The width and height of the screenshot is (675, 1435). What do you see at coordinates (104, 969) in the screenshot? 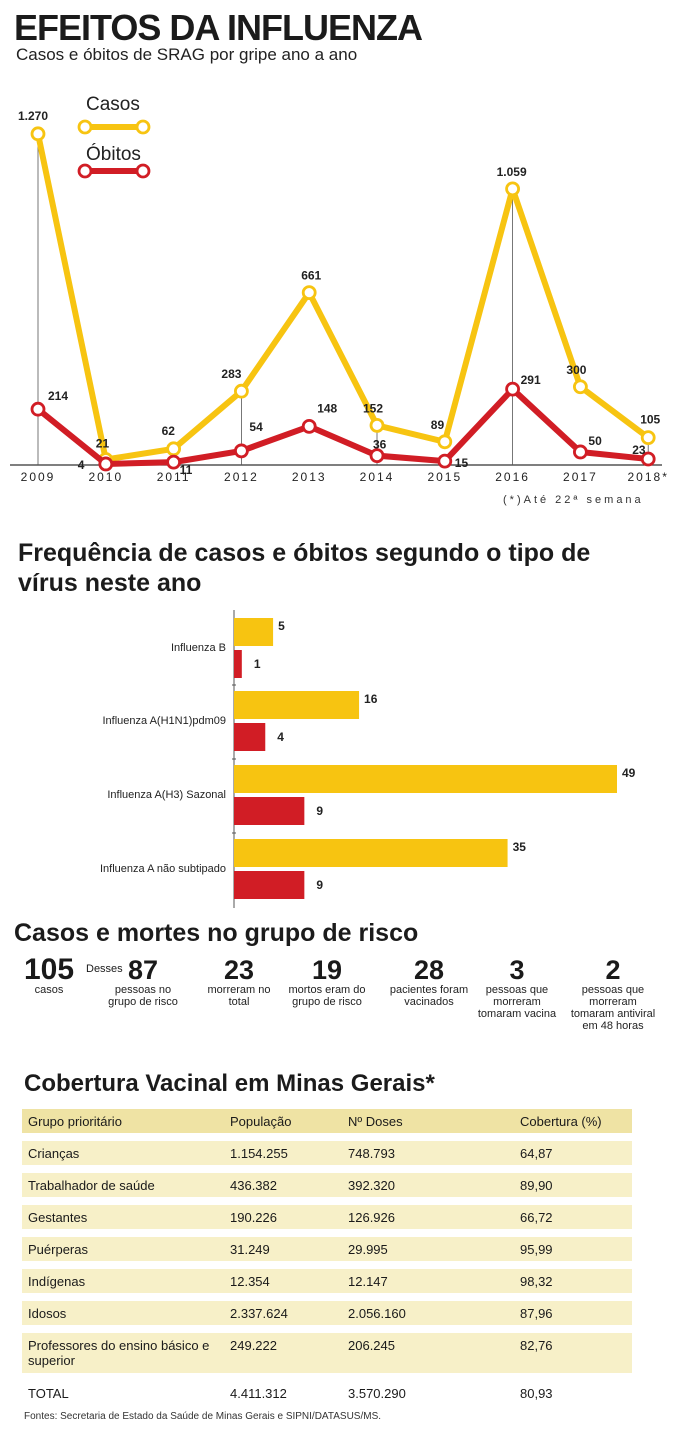
I see `risk-desses: Desses` at bounding box center [104, 969].